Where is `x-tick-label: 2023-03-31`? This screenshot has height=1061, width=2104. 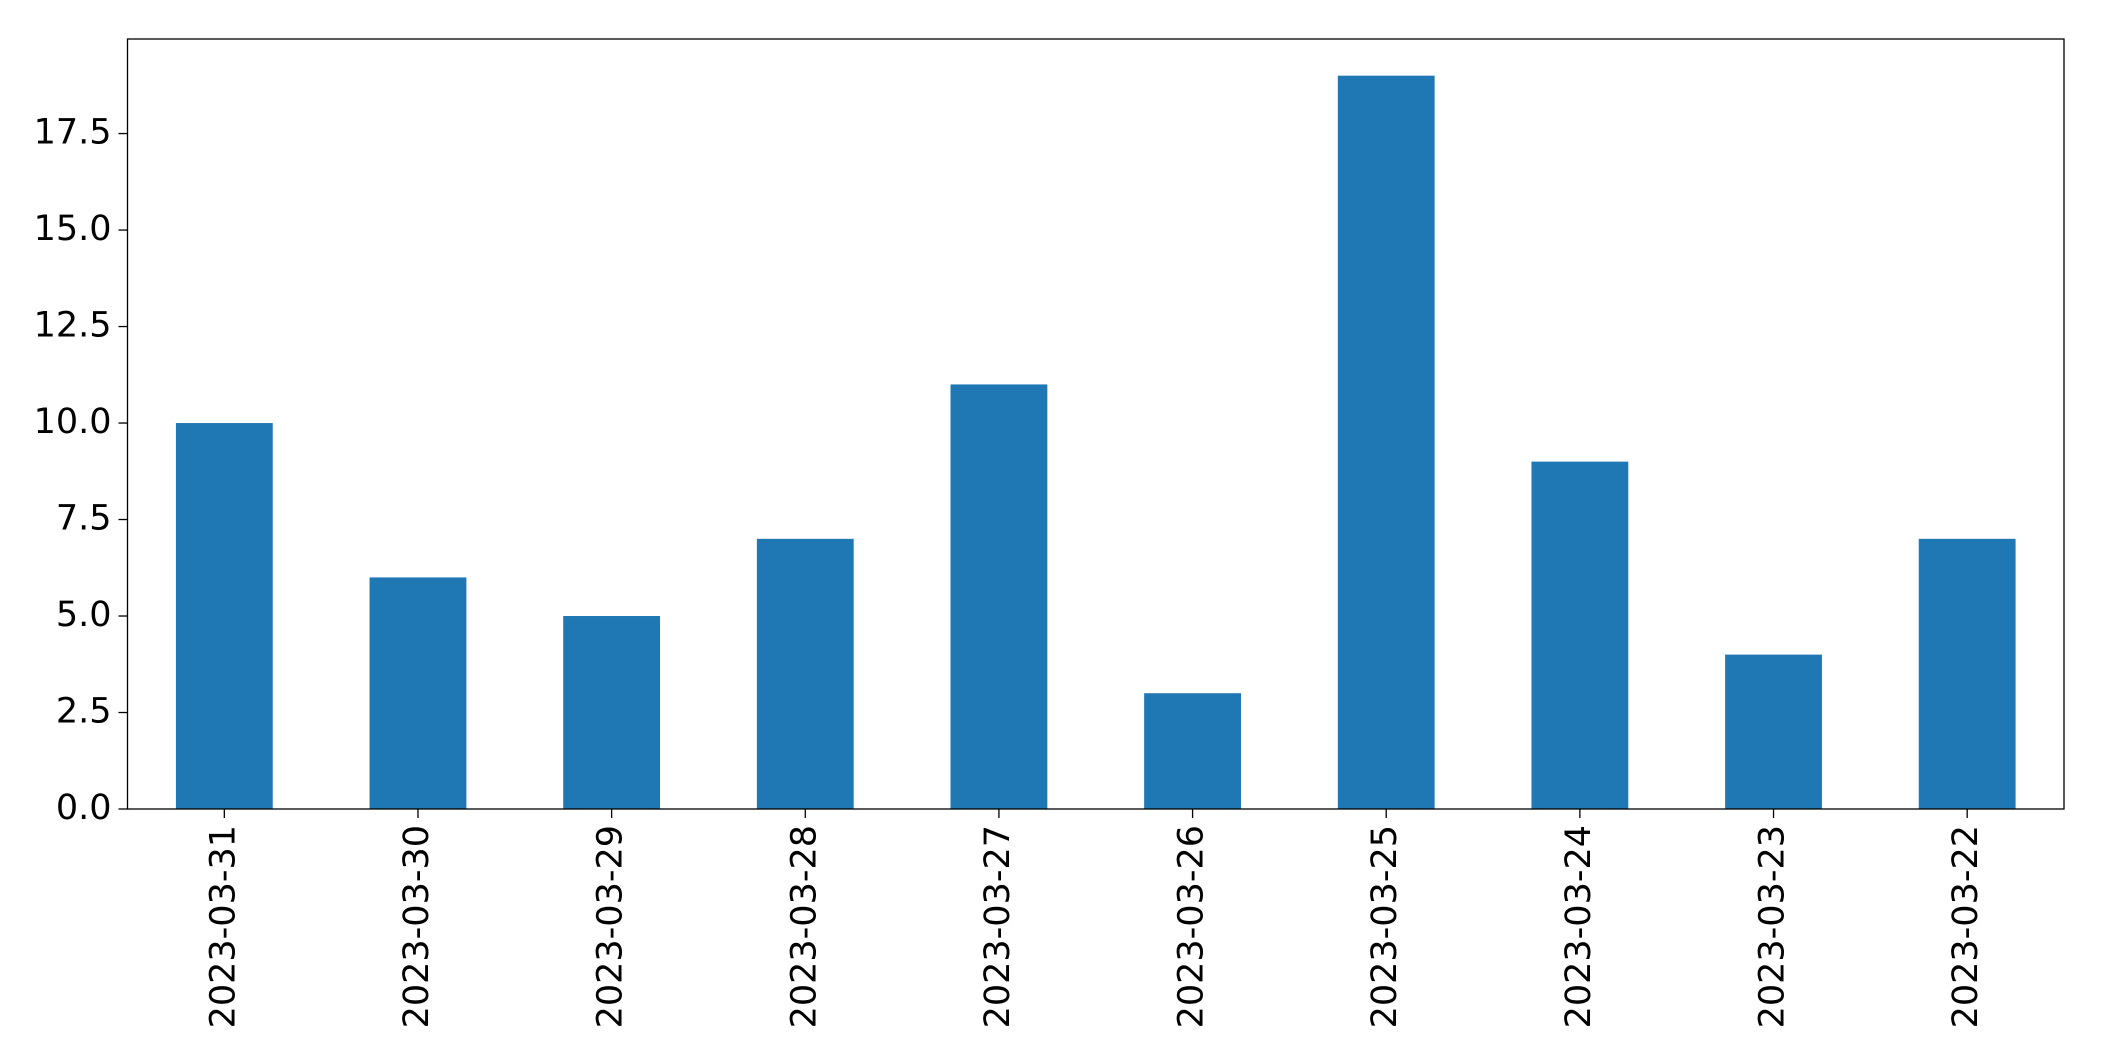
x-tick-label: 2023-03-31 is located at coordinates (223, 926).